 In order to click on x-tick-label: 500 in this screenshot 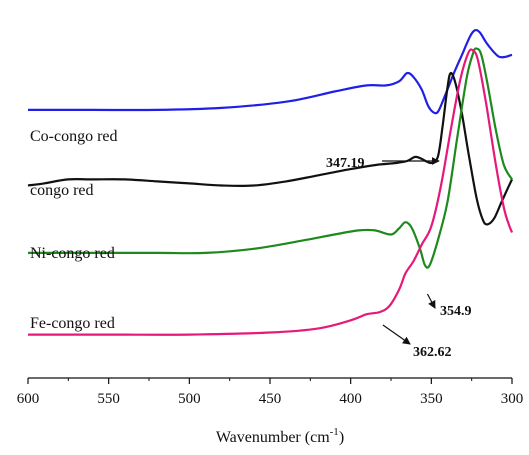, I will do `click(189, 399)`.